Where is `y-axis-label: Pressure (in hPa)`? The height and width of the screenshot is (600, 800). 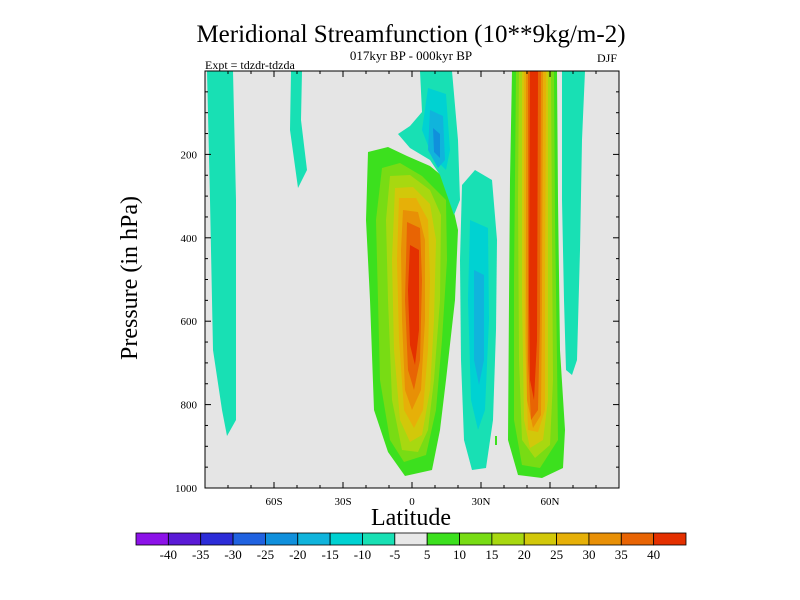 y-axis-label: Pressure (in hPa) is located at coordinates (130, 278).